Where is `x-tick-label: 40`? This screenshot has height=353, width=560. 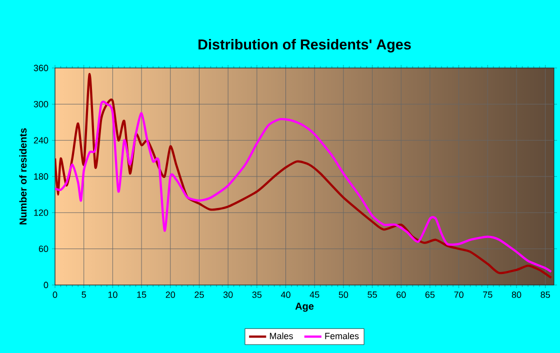 x-tick-label: 40 is located at coordinates (285, 295).